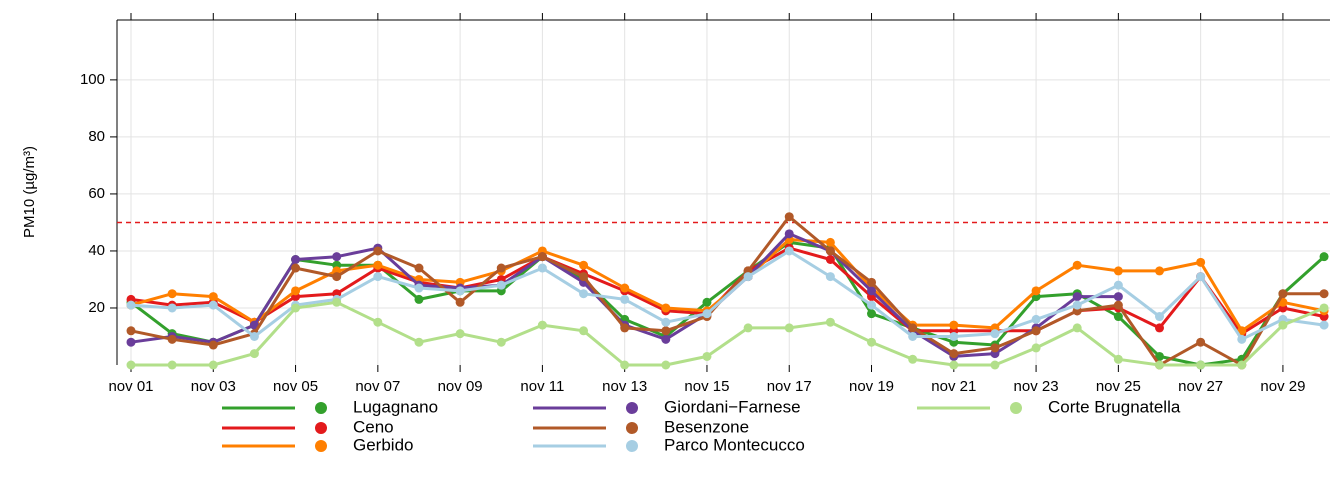  What do you see at coordinates (96, 193) in the screenshot?
I see `y-tick-label: 60` at bounding box center [96, 193].